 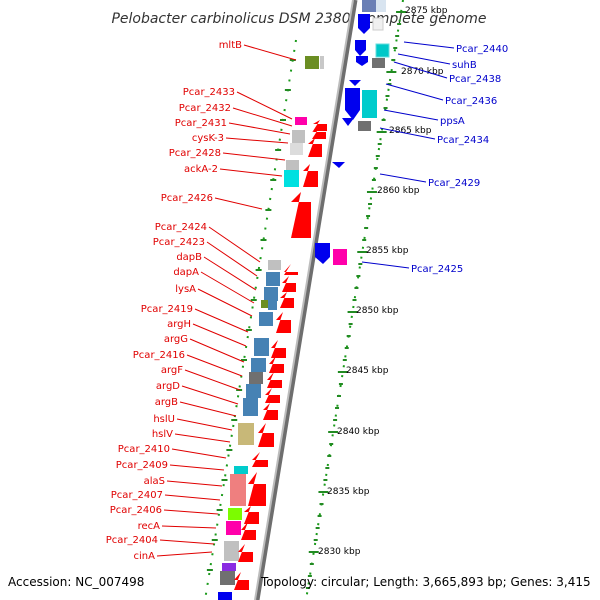 I want to click on gene-label: Pcar_2431, so click(x=201, y=123).